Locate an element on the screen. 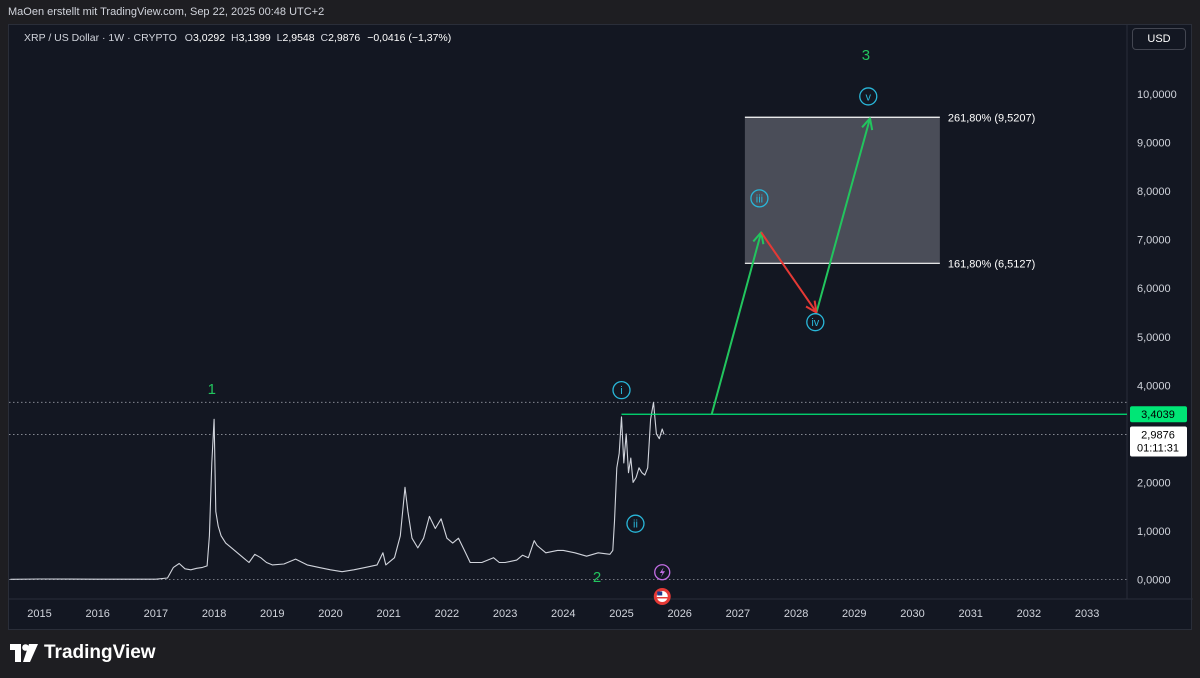 This screenshot has height=678, width=1200. y-tick-label: 1,0000 is located at coordinates (1154, 532).